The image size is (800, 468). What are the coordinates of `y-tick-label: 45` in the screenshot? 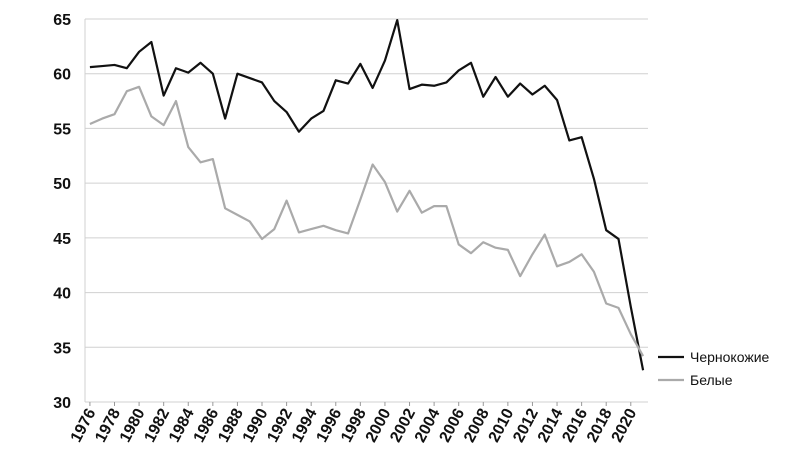 It's located at (62, 239).